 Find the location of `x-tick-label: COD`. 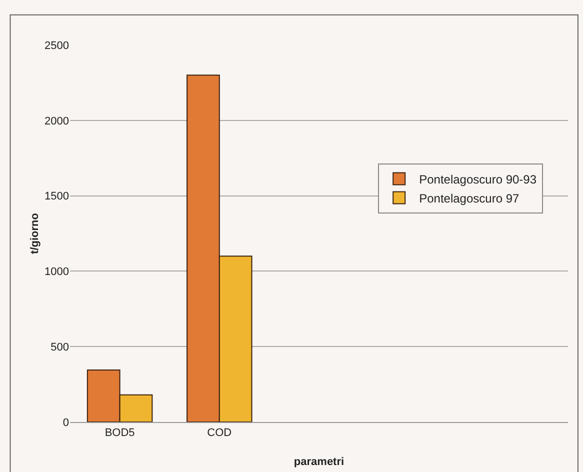

x-tick-label: COD is located at coordinates (219, 433).